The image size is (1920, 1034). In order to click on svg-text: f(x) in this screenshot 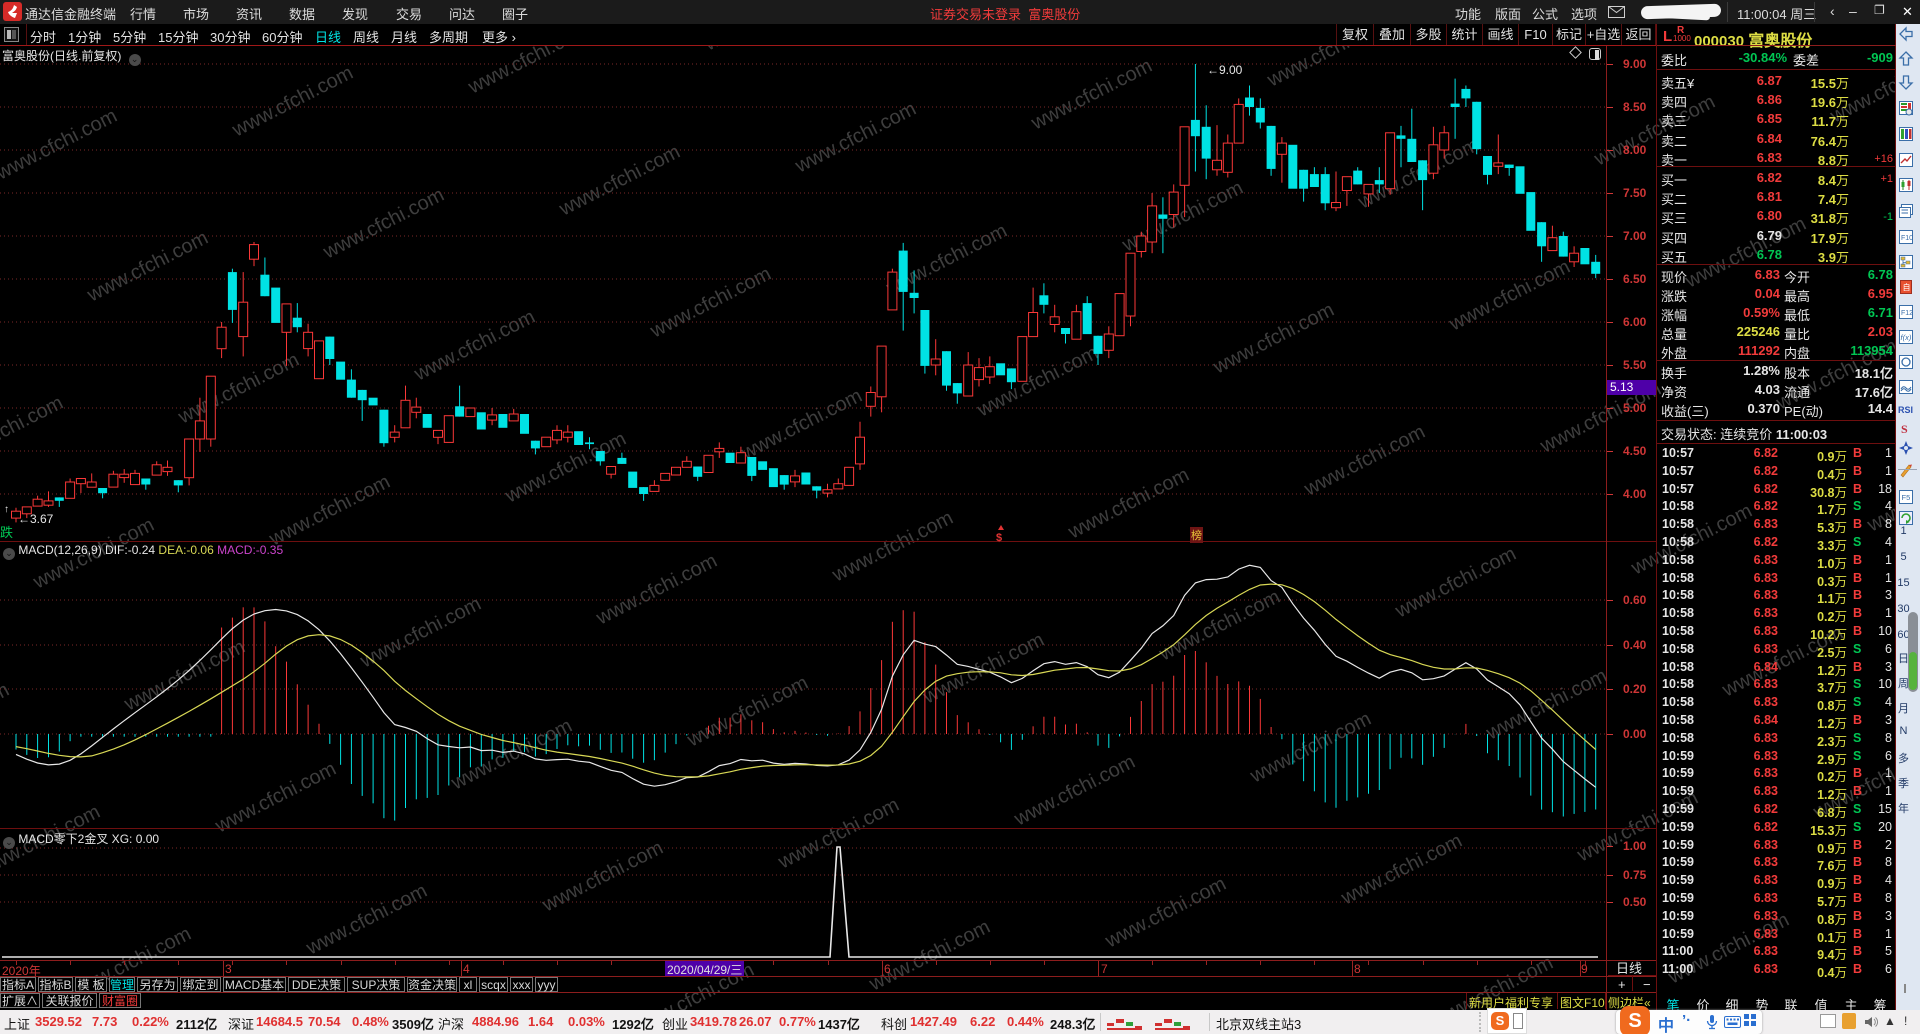, I will do `click(1906, 337)`.